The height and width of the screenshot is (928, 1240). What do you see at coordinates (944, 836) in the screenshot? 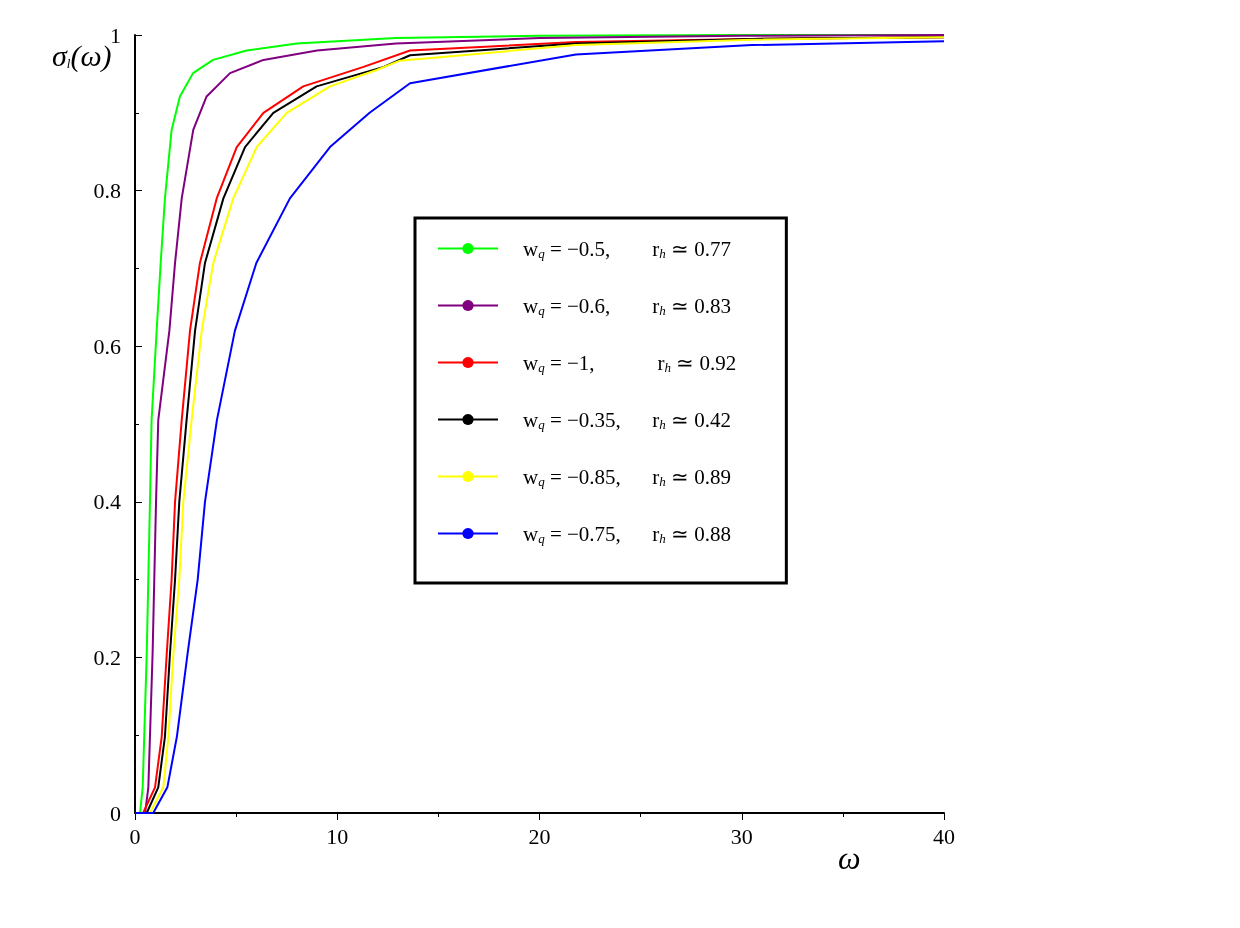
I see `x-tick-label: 40` at bounding box center [944, 836].